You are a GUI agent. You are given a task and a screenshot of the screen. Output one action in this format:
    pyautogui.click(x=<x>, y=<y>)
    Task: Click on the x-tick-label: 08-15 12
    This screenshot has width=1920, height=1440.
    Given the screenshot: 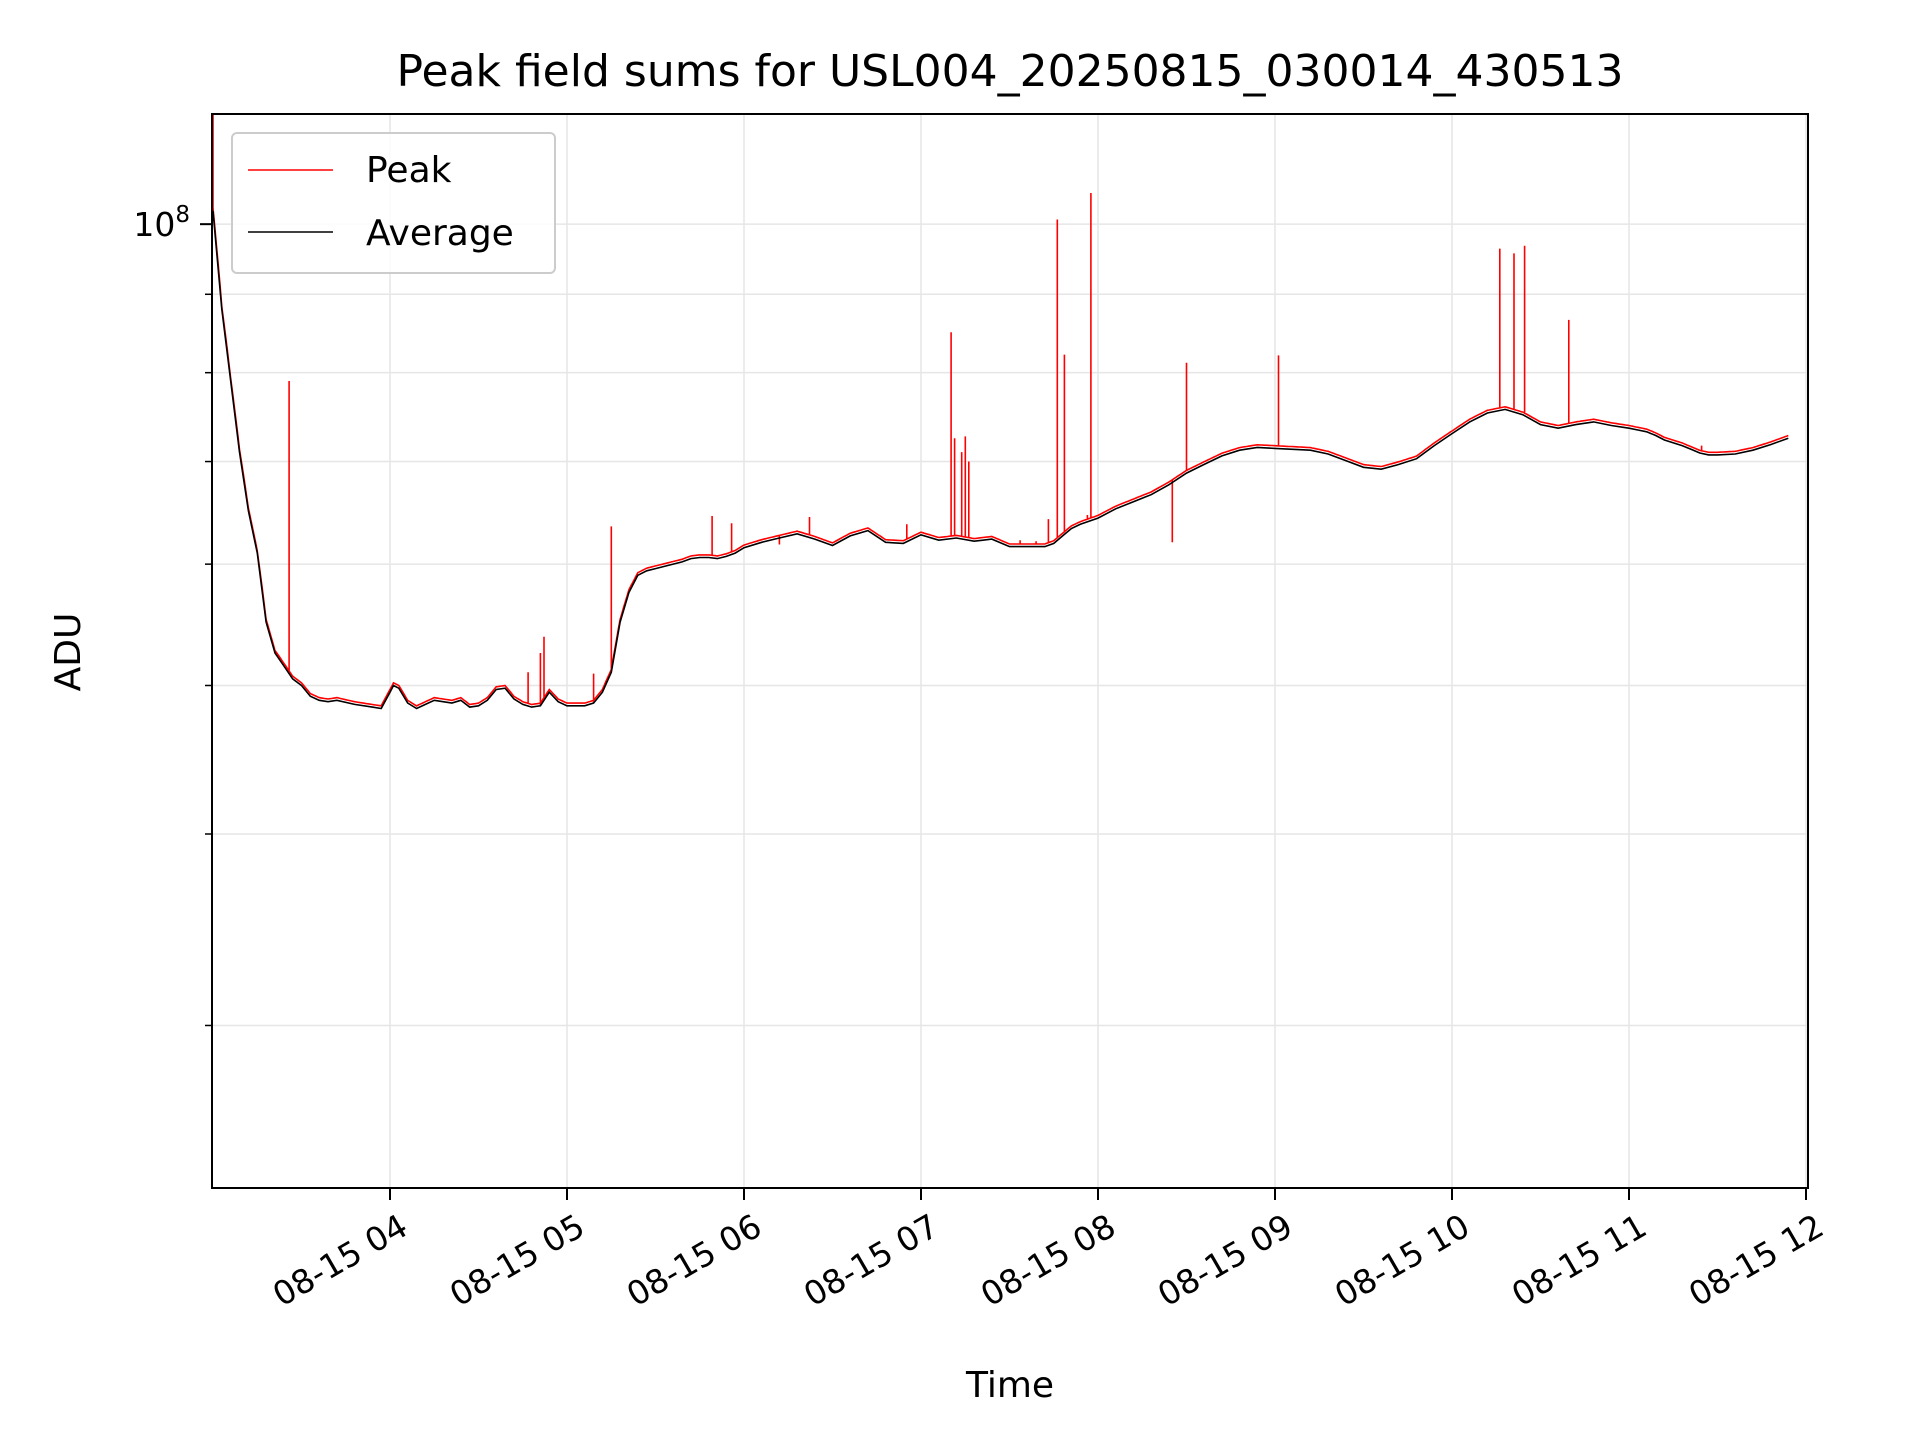 What is the action you would take?
    pyautogui.click(x=1756, y=1260)
    